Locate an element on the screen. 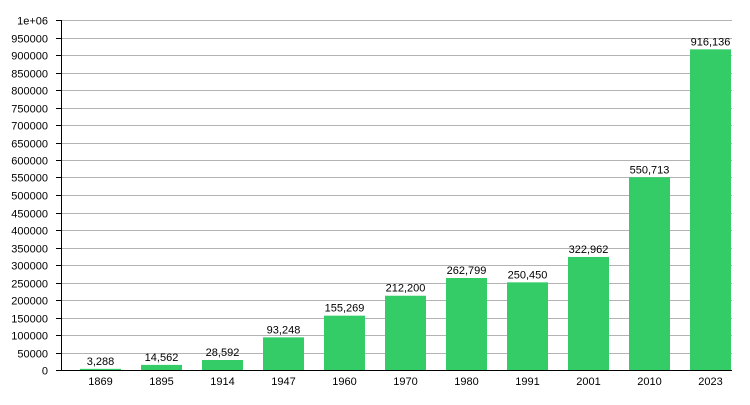  x-tick-label: 1895 is located at coordinates (161, 382).